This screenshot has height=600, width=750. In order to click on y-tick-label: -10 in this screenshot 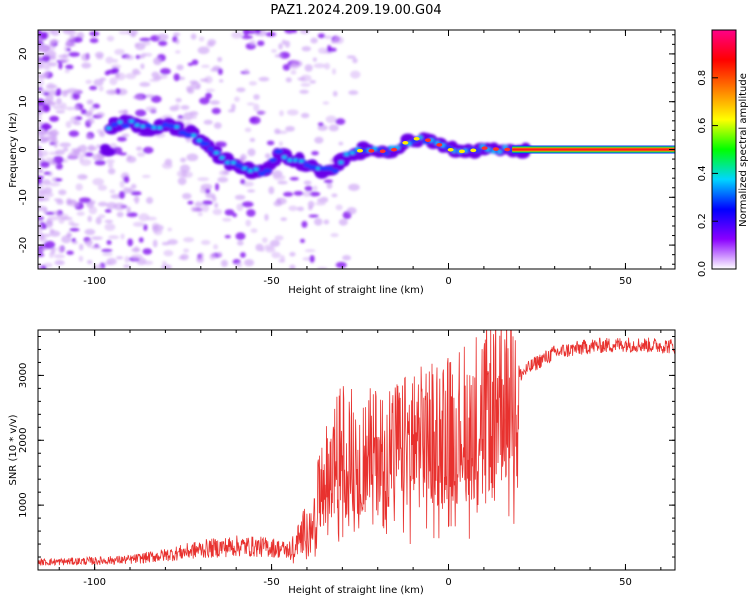, I will do `click(23, 197)`.